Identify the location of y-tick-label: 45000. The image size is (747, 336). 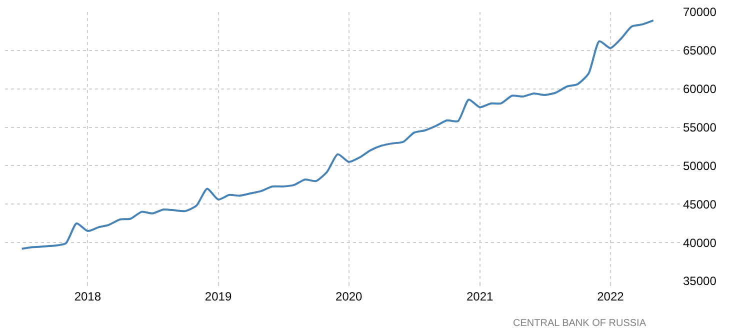
(700, 204).